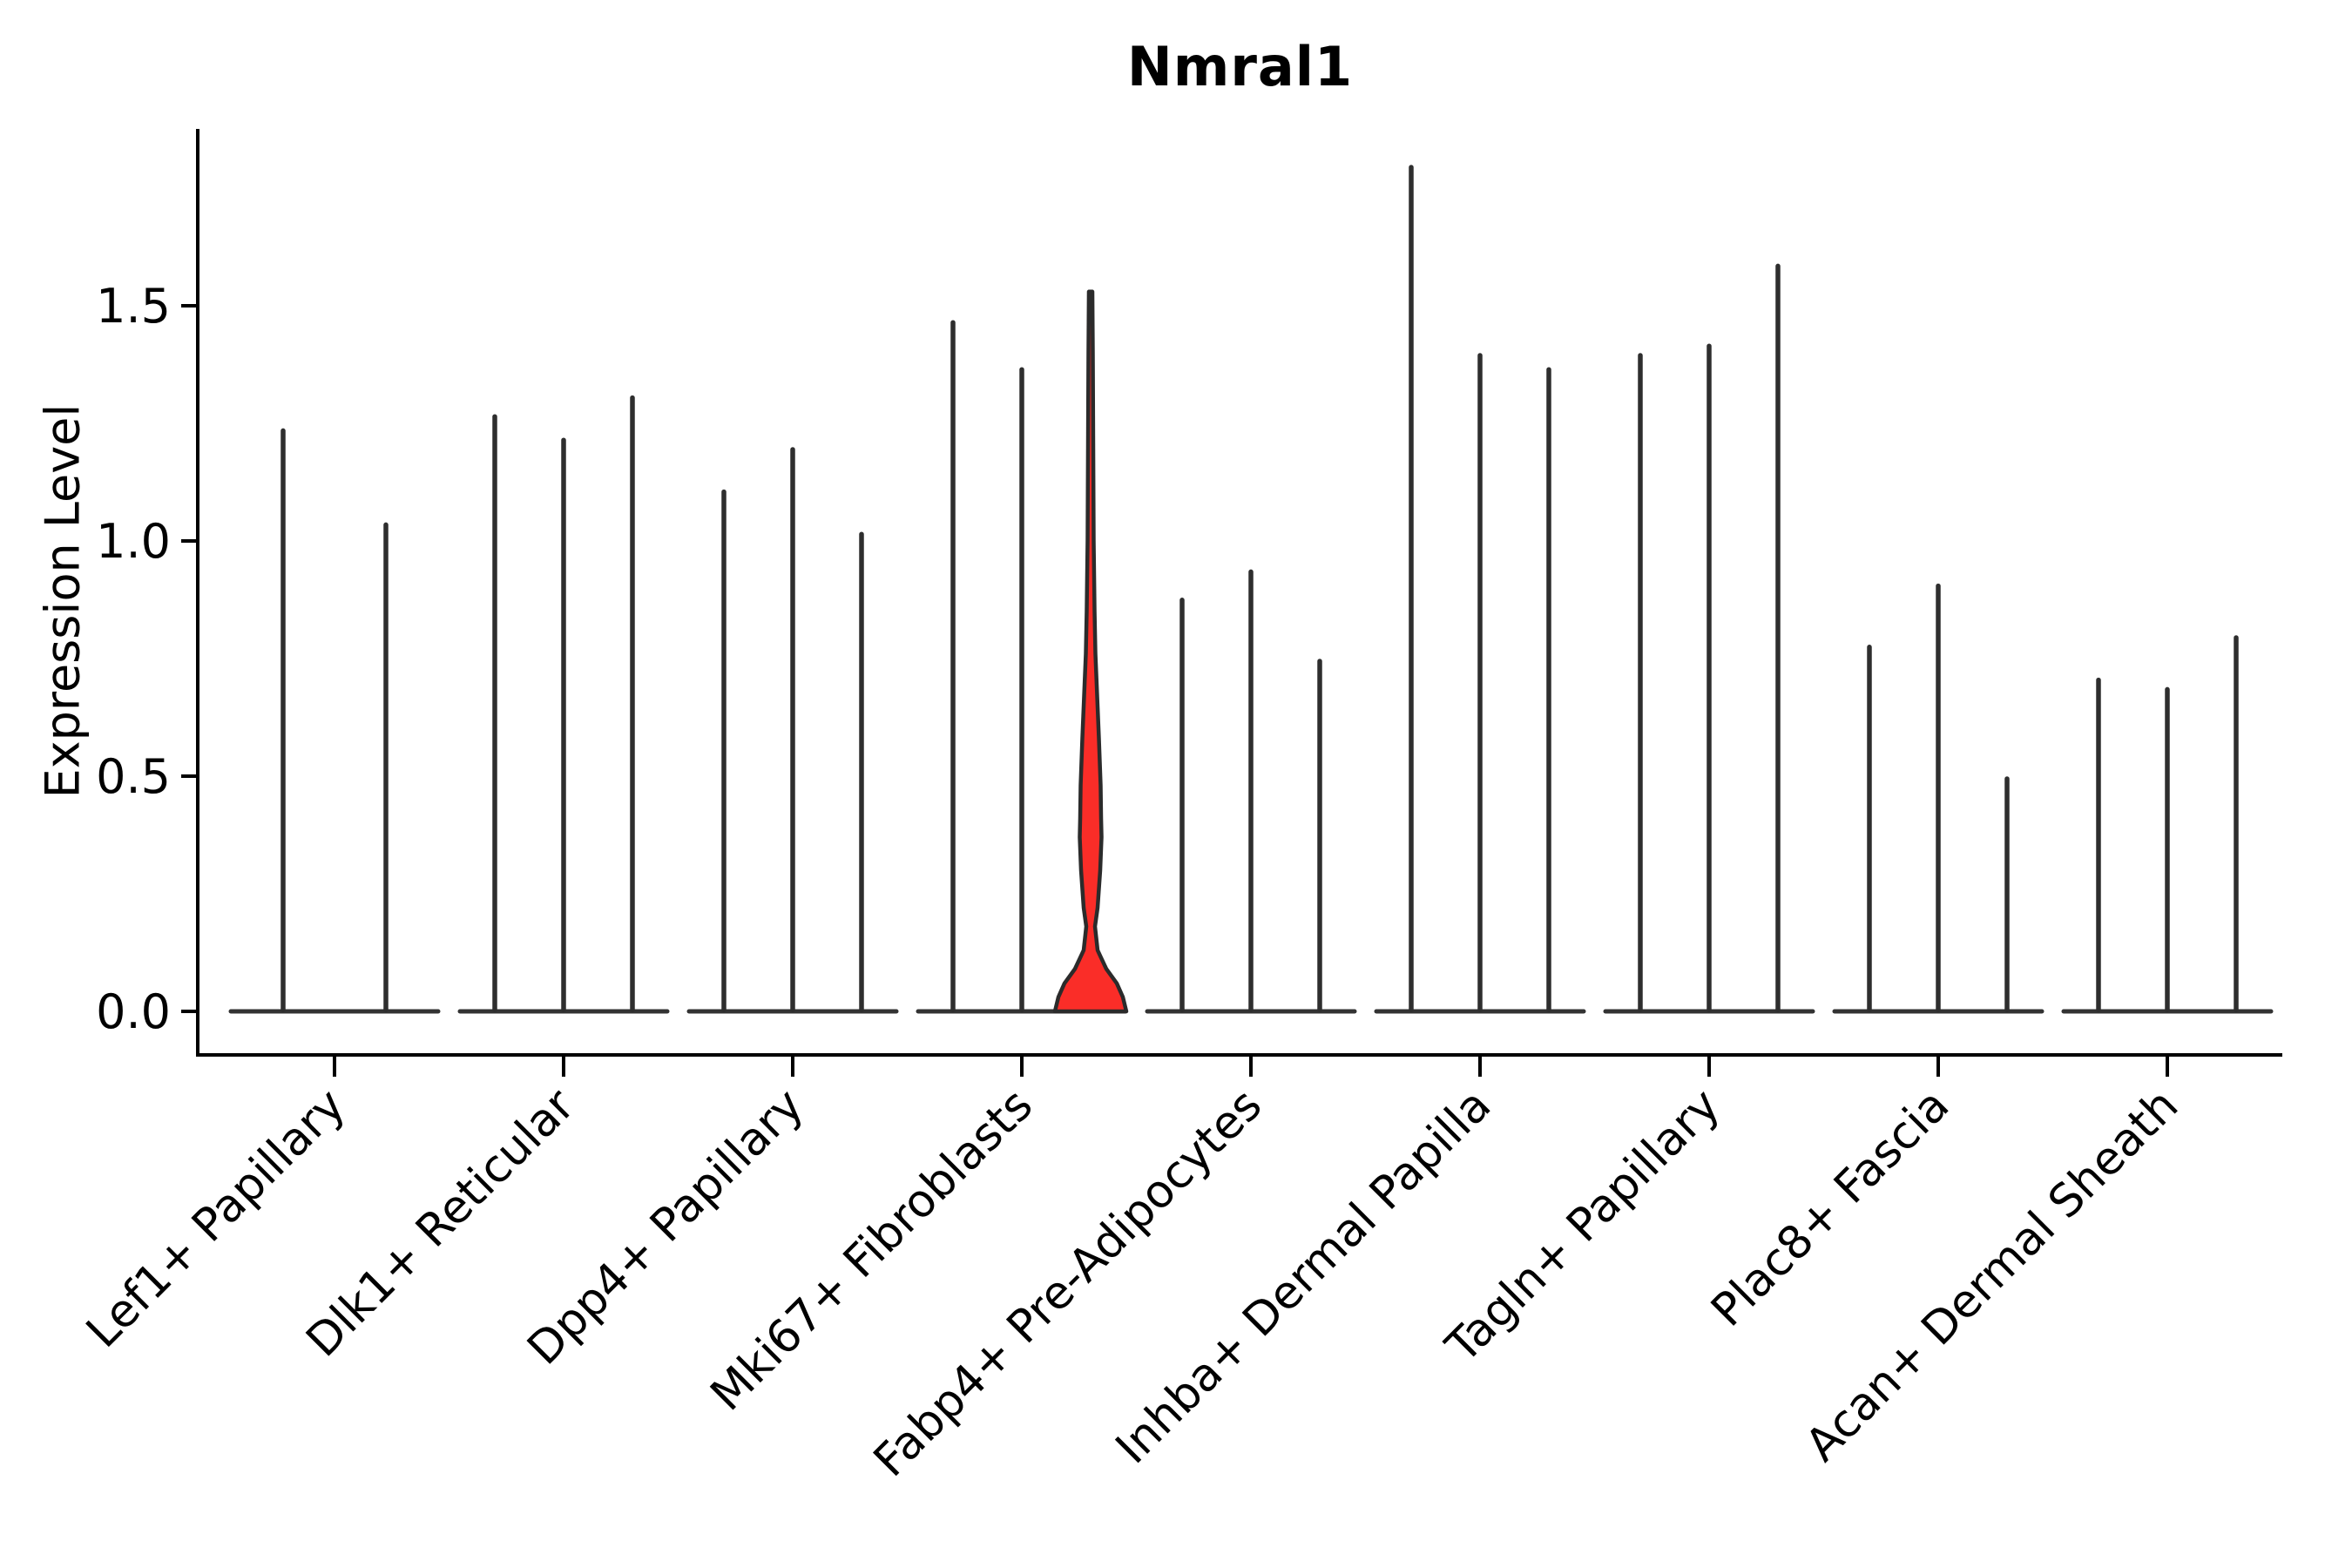 The width and height of the screenshot is (2352, 1568). Describe the element at coordinates (1090, 651) in the screenshot. I see `highlighted-violin` at that location.